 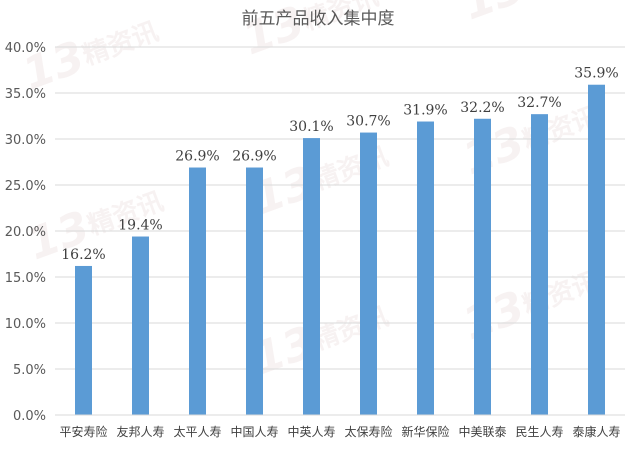 What do you see at coordinates (83, 255) in the screenshot?
I see `data-label-0: 16.2%` at bounding box center [83, 255].